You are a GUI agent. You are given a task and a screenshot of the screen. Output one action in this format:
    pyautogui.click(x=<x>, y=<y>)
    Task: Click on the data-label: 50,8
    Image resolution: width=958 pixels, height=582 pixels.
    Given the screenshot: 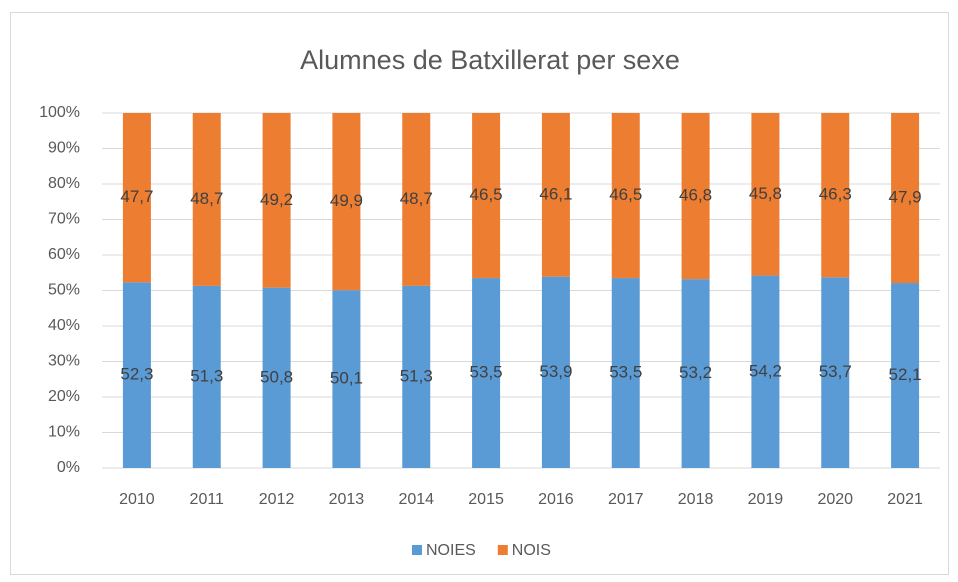 What is the action you would take?
    pyautogui.click(x=276, y=376)
    